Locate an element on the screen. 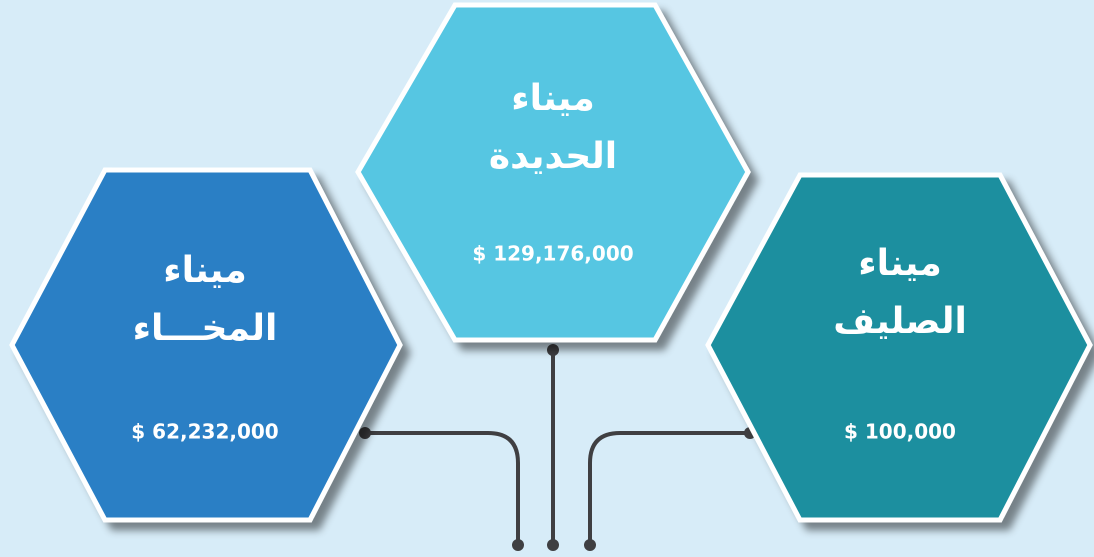  node-subtitle: المخـــاء is located at coordinates (205, 328).